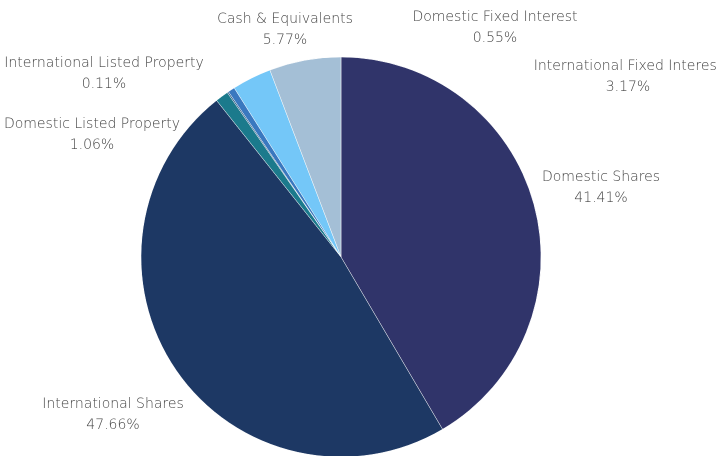 The height and width of the screenshot is (456, 717). Describe the element at coordinates (92, 124) in the screenshot. I see `slice-label: Domestic Listed Property` at that location.